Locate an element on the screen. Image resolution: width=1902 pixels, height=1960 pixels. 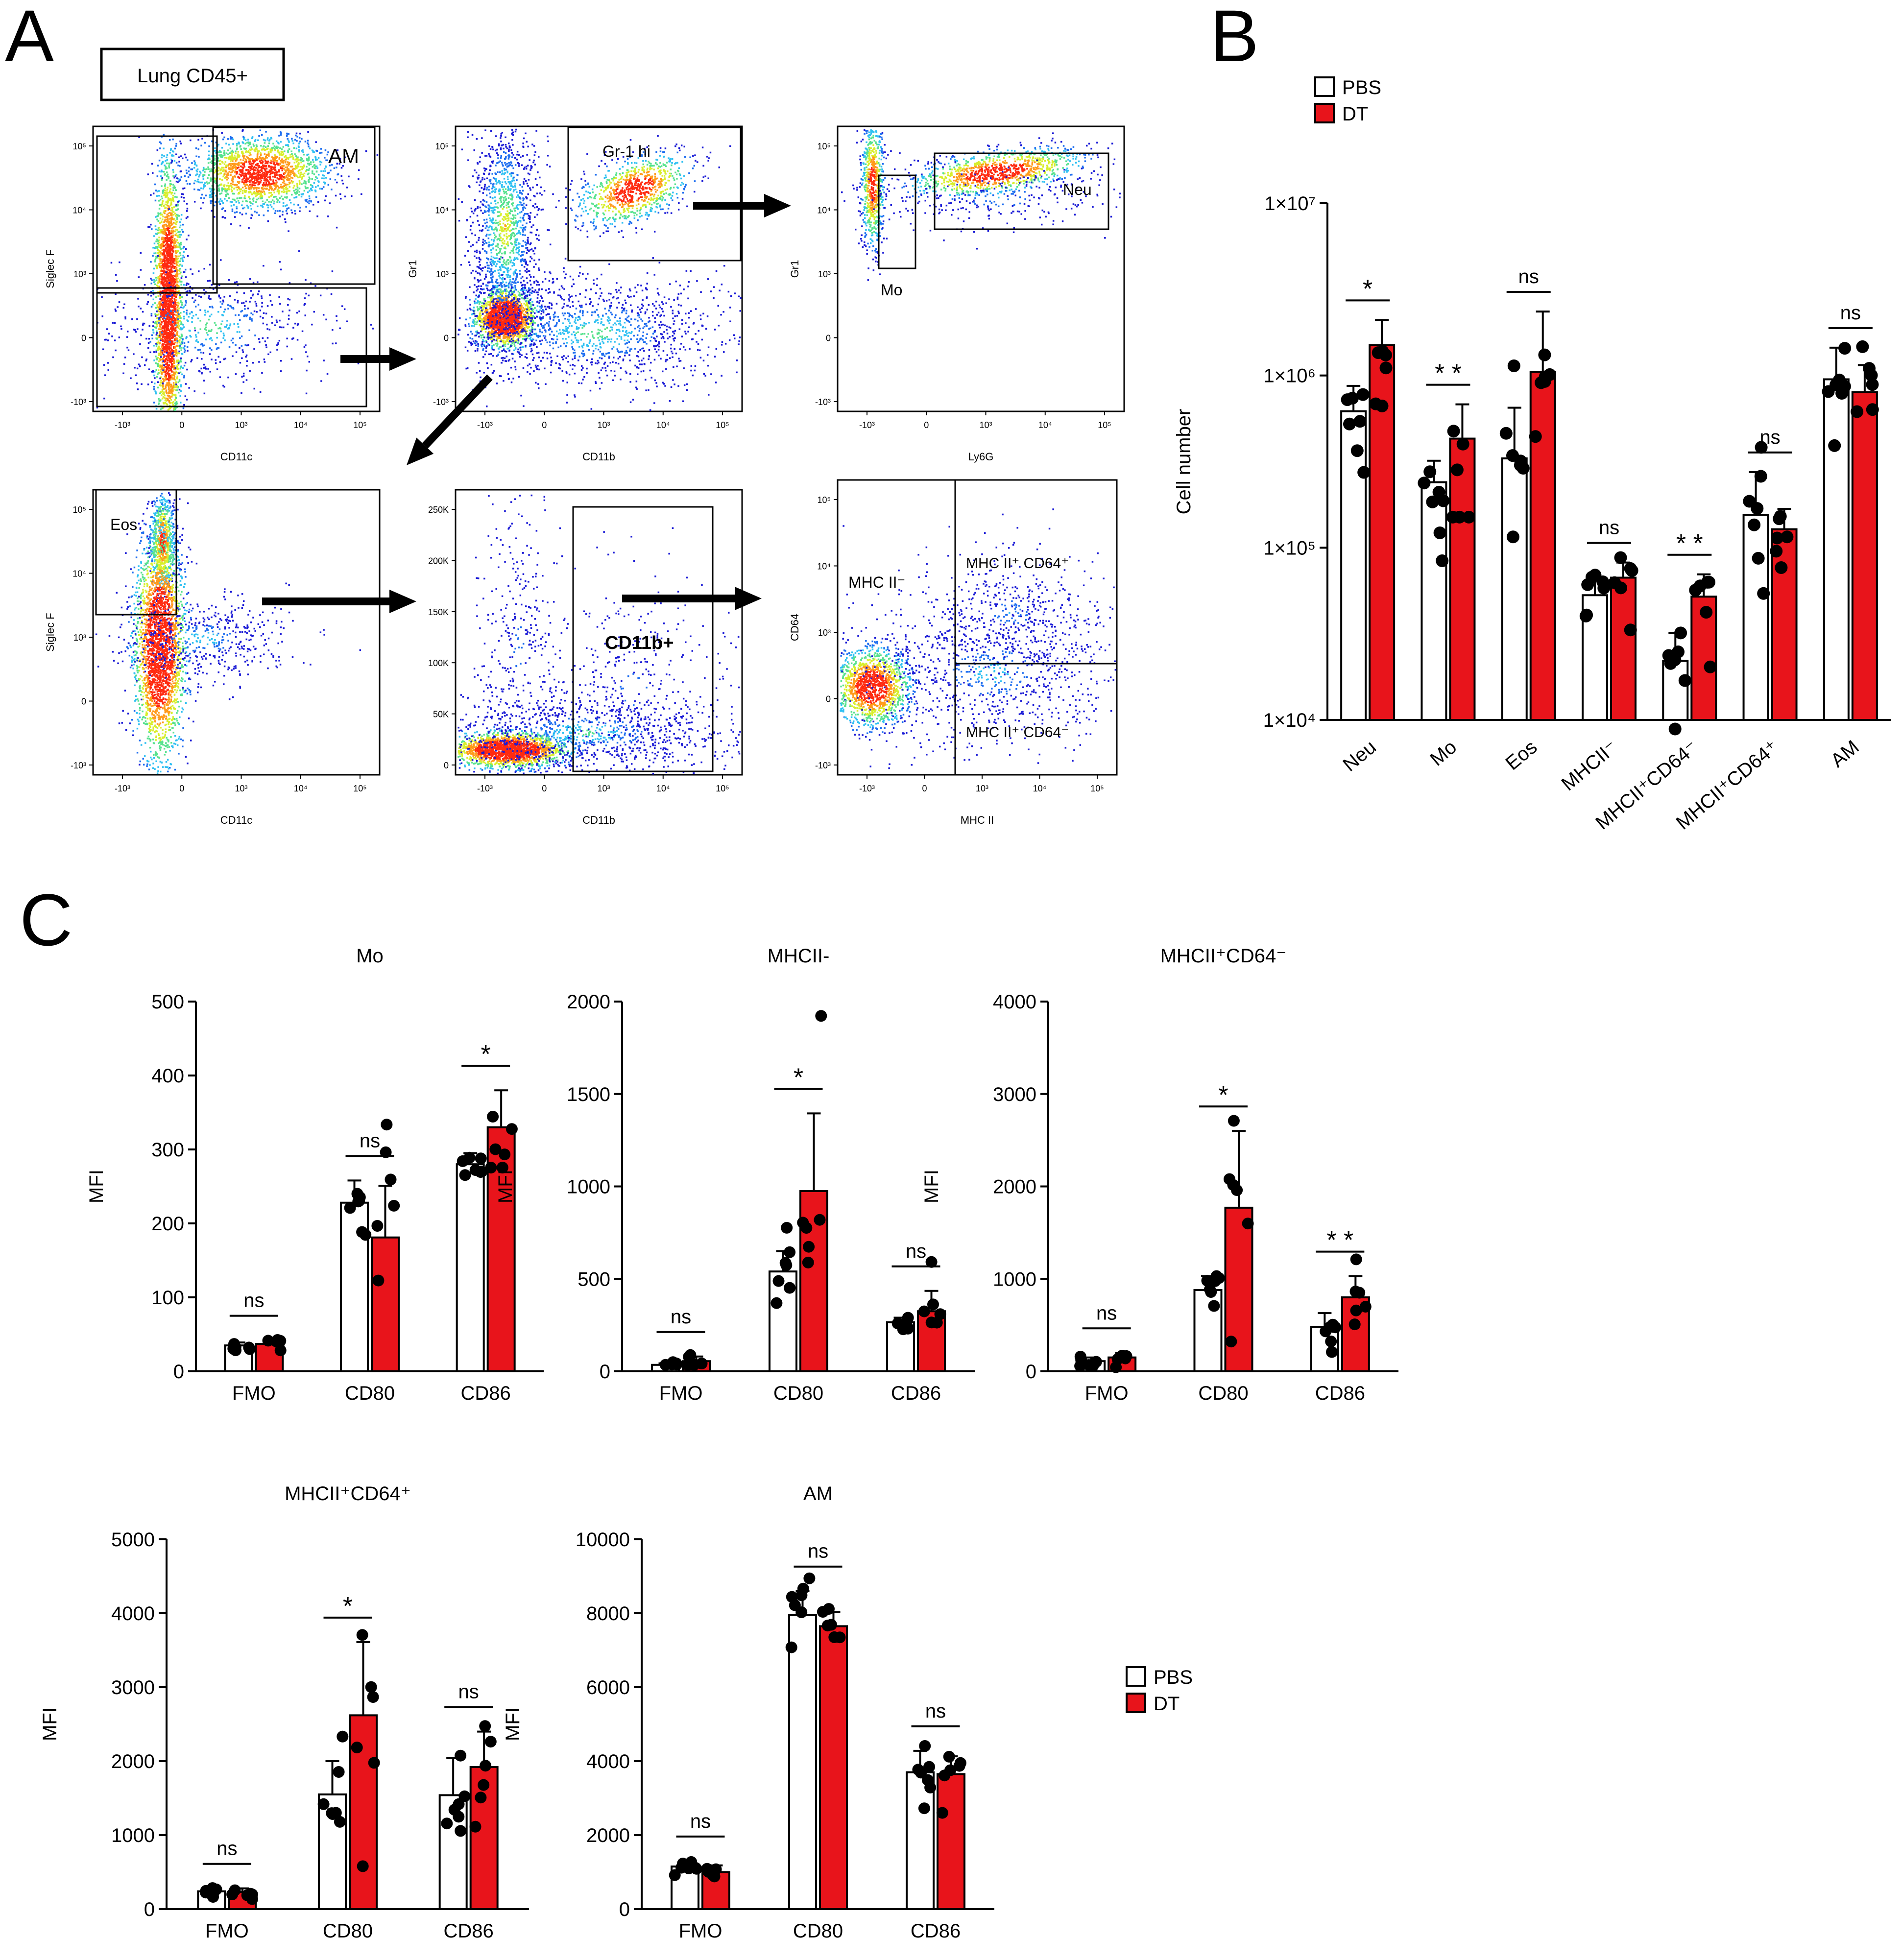
flow-tick-label: 0 is located at coordinates (181, 789).